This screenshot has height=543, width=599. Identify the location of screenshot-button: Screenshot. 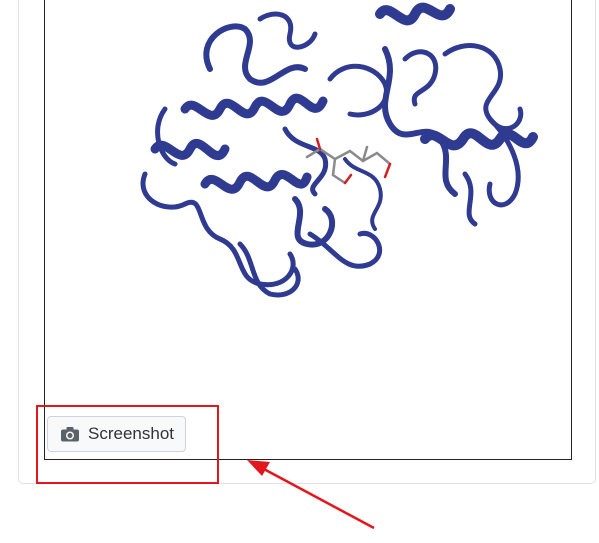
(116, 434).